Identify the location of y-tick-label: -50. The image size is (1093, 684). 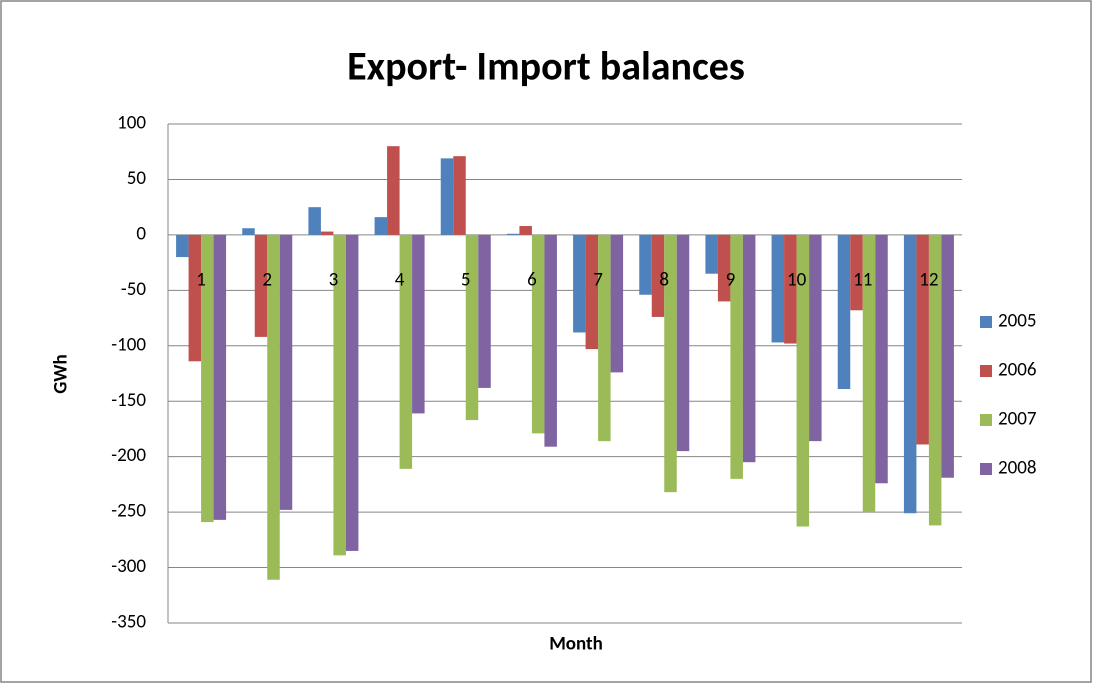
(133, 289).